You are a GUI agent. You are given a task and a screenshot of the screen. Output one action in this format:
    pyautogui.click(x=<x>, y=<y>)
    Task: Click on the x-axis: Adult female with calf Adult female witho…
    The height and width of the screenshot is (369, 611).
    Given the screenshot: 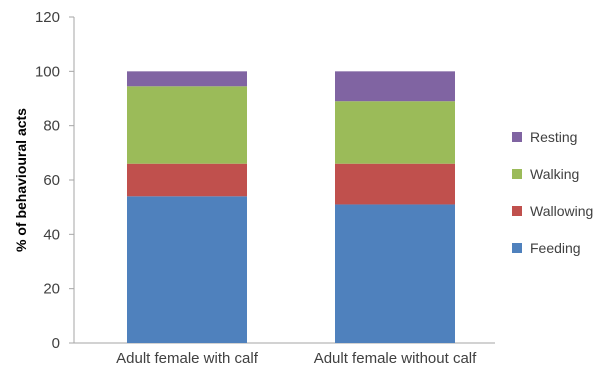 What is the action you would take?
    pyautogui.click(x=284, y=354)
    